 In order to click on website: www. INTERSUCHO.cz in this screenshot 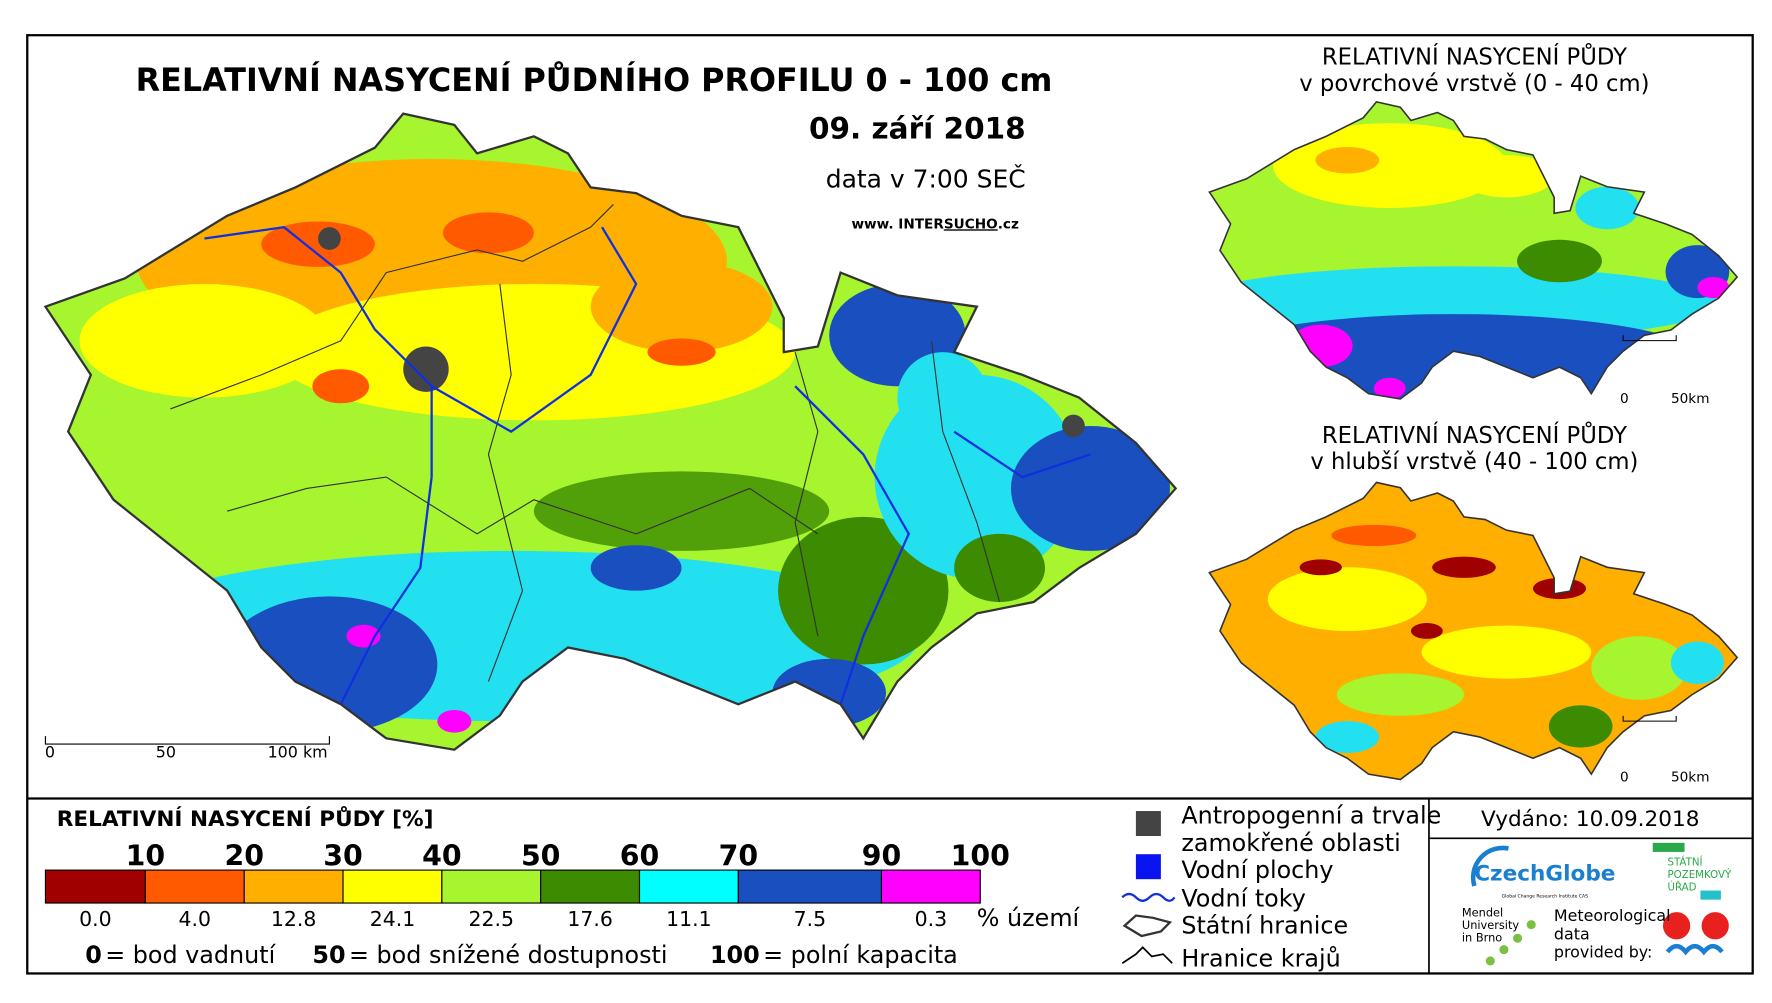, I will do `click(935, 224)`.